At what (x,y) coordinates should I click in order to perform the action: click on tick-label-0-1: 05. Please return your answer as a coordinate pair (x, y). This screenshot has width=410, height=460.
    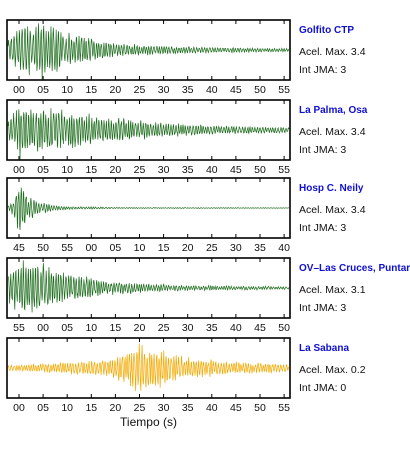
    Looking at the image, I should click on (43, 90).